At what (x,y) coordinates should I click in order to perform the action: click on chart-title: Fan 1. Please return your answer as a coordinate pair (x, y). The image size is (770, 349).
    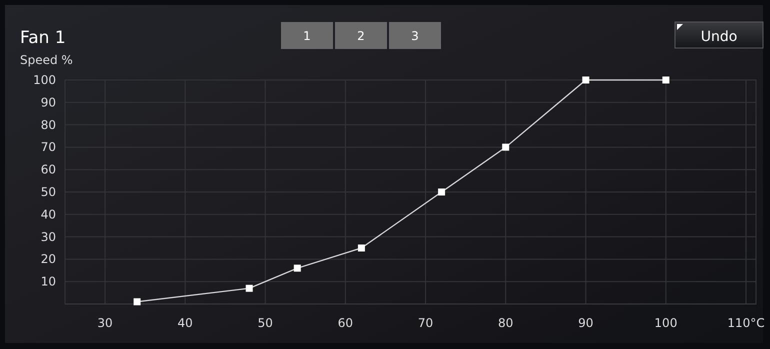
    Looking at the image, I should click on (43, 38).